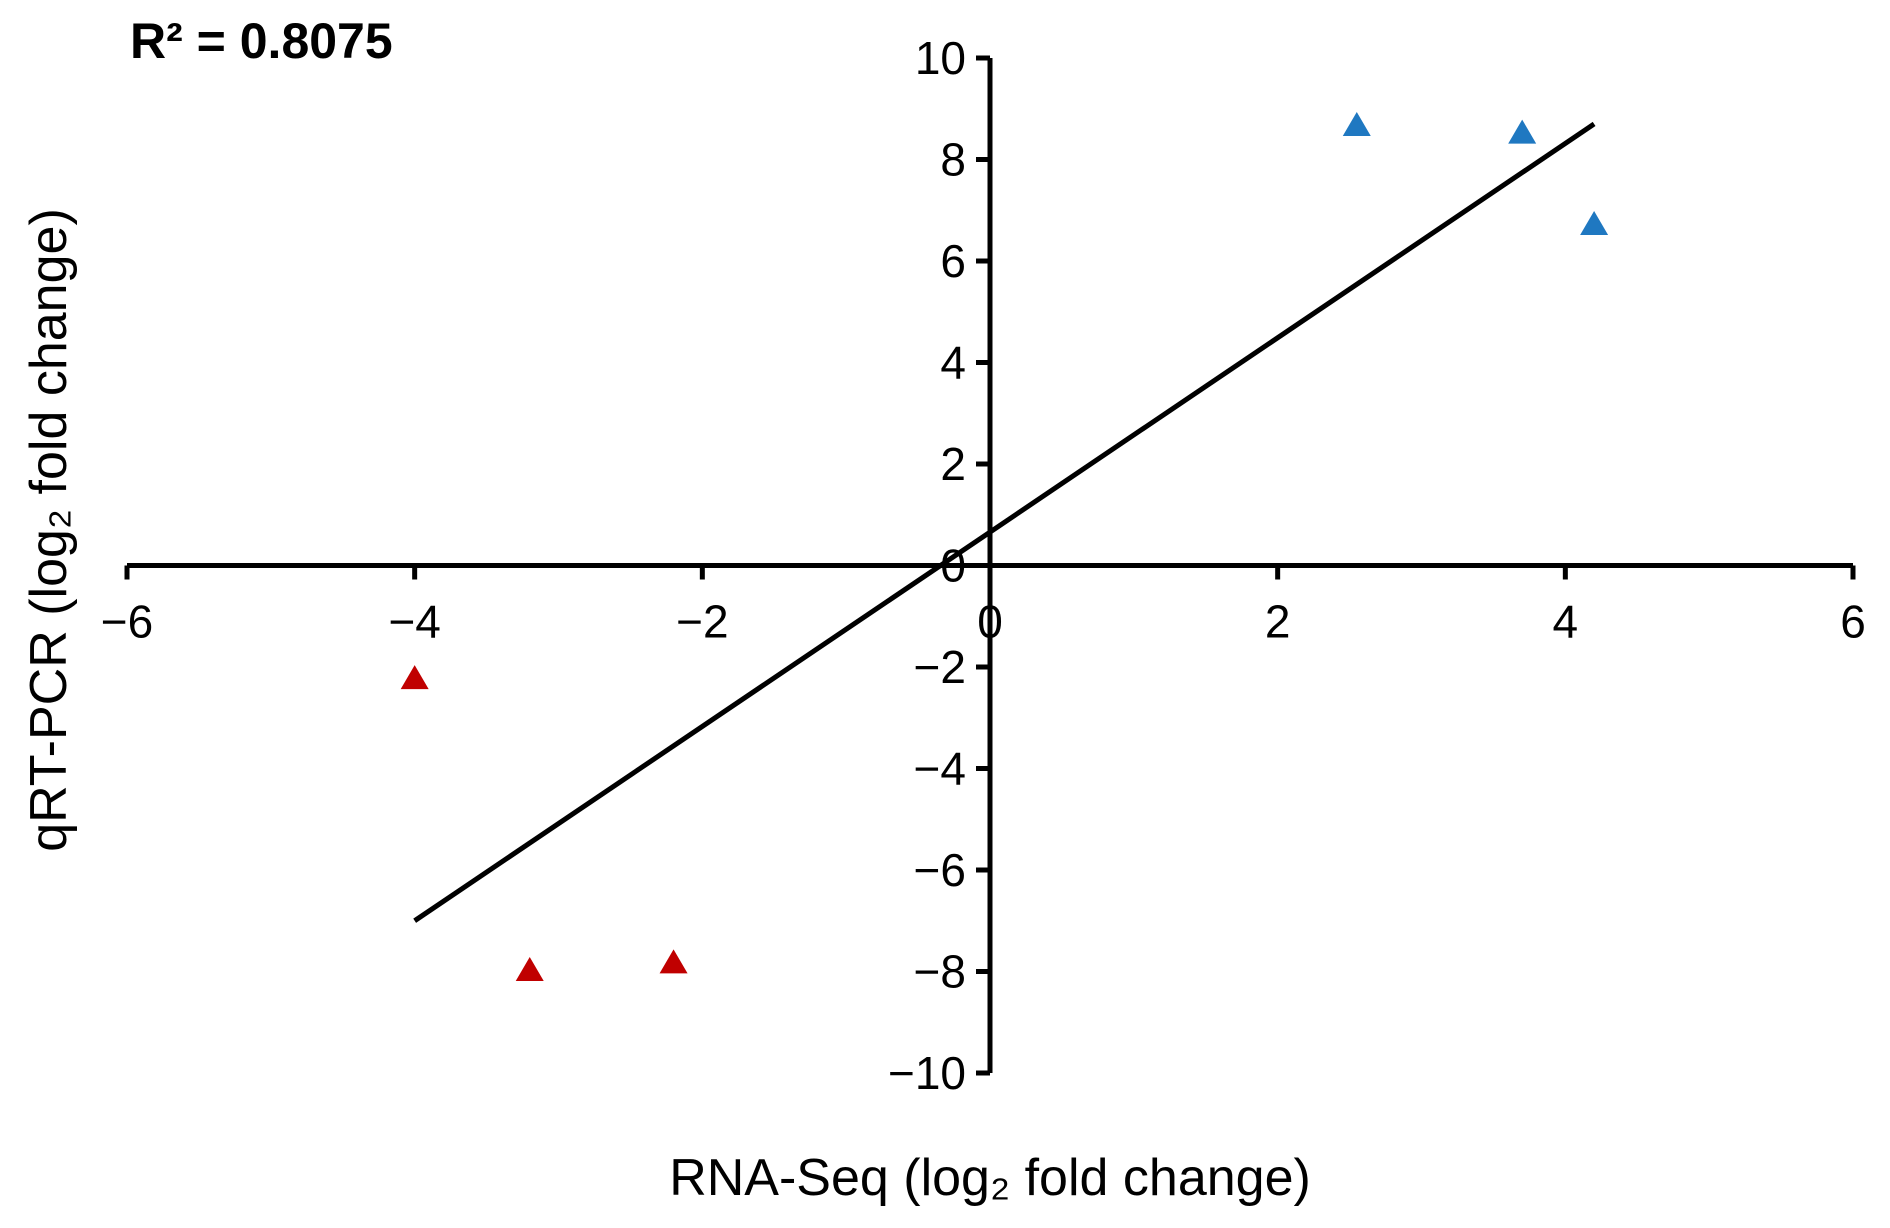  What do you see at coordinates (49, 530) in the screenshot?
I see `y-axis-title: qRT-PCR (log₂ fold change)` at bounding box center [49, 530].